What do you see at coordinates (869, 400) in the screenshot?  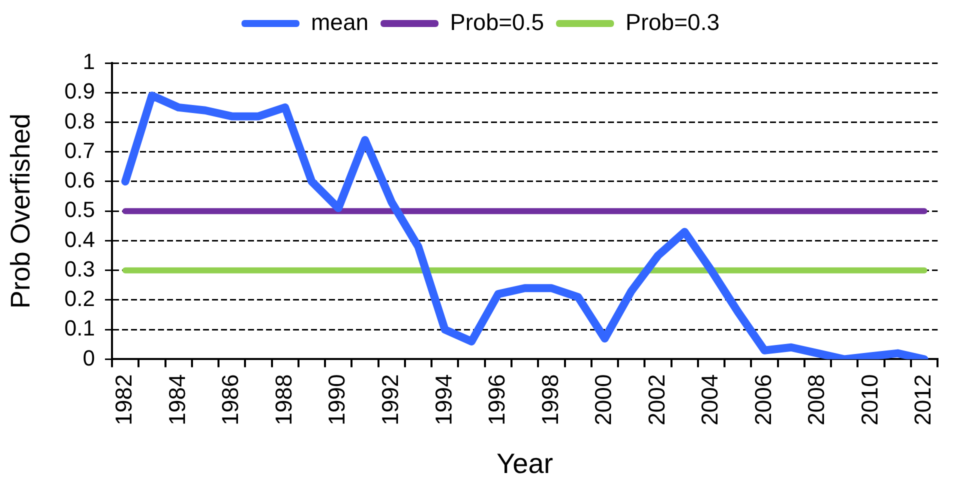 I see `x-tick-label: 2010` at bounding box center [869, 400].